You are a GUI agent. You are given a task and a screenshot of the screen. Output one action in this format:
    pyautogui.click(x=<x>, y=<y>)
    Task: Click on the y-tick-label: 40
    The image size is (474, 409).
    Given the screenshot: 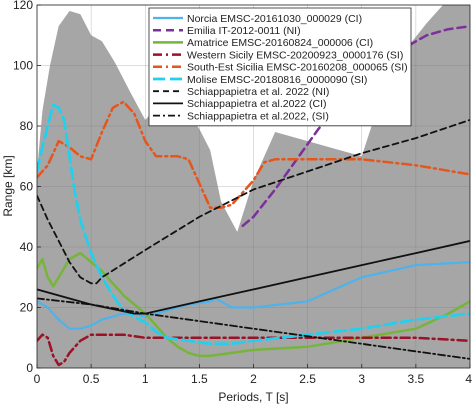 What is the action you would take?
    pyautogui.click(x=27, y=247)
    